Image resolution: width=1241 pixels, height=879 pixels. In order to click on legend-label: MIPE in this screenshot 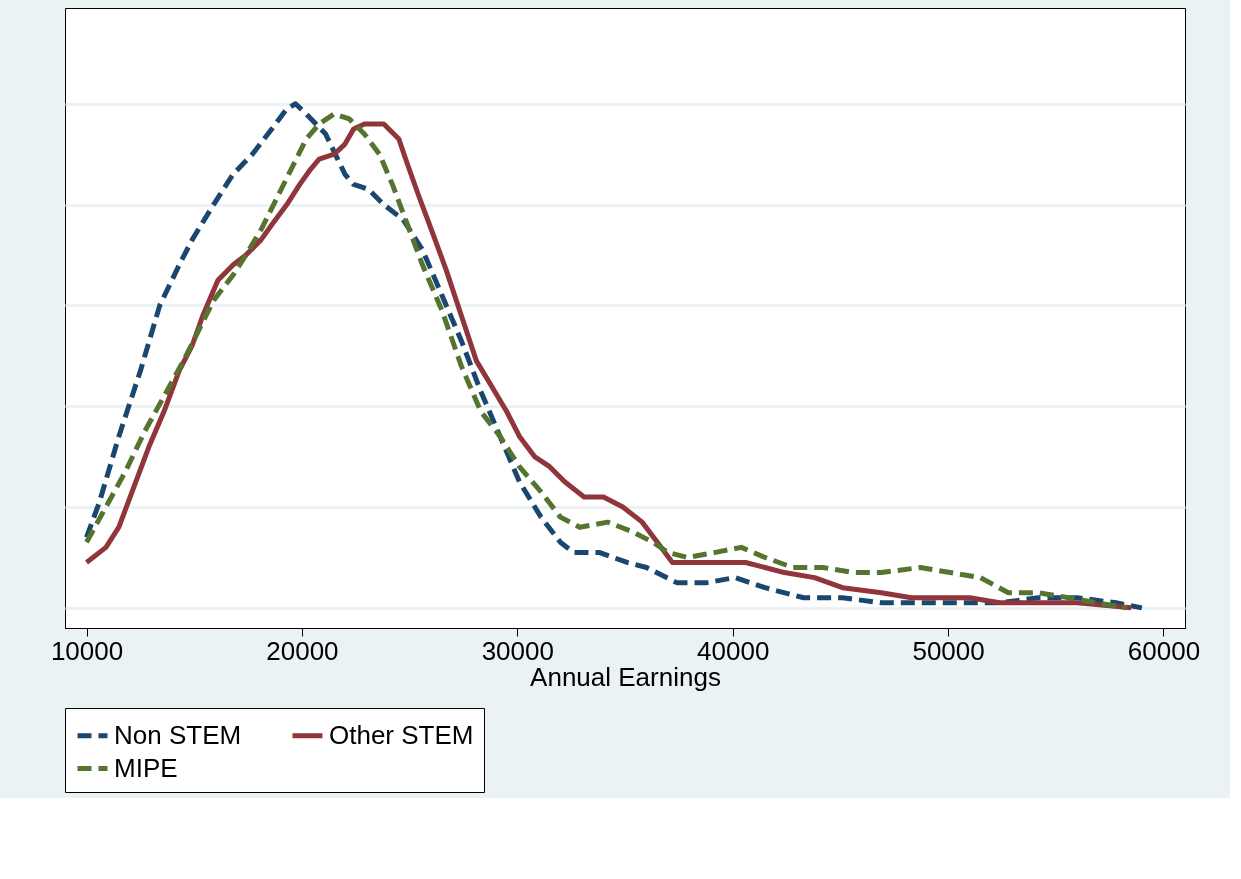, I will do `click(146, 767)`.